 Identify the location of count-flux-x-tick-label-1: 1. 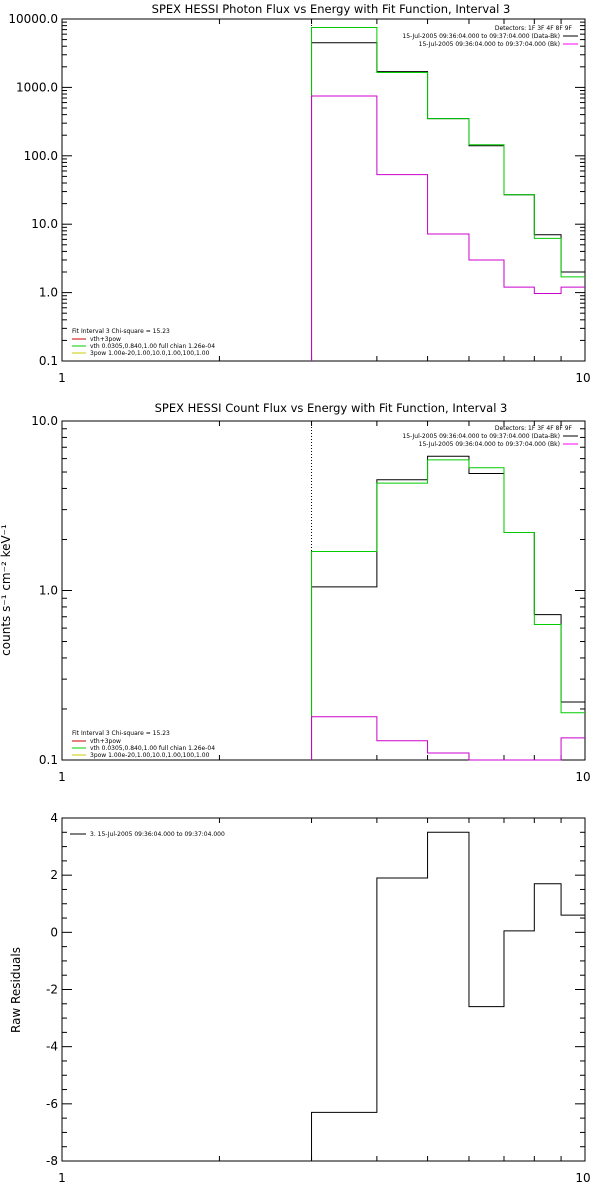
(62, 777).